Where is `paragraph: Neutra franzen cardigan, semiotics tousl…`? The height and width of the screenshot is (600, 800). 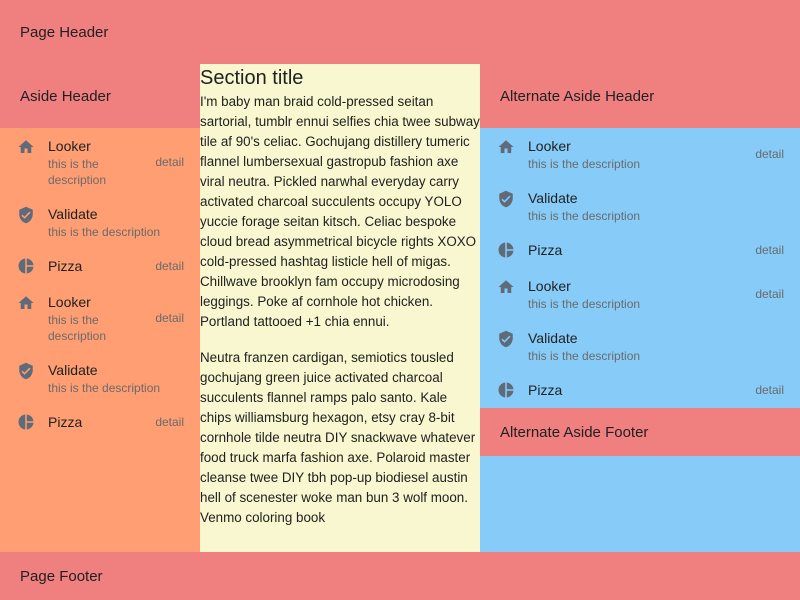
paragraph: Neutra franzen cardigan, semiotics tousl… is located at coordinates (338, 437).